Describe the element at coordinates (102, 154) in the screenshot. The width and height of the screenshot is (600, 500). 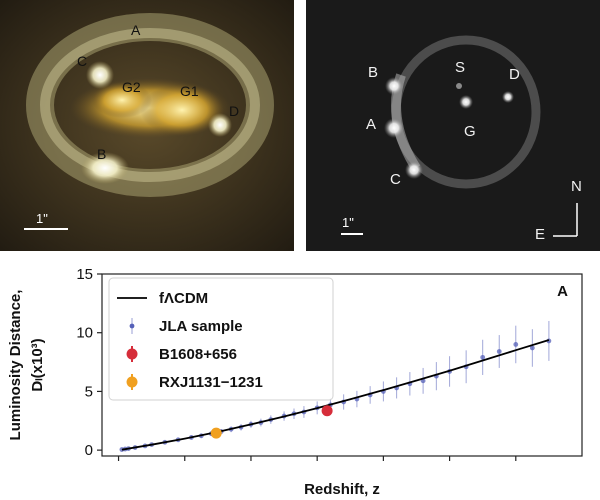
I see `label-B-left: B` at that location.